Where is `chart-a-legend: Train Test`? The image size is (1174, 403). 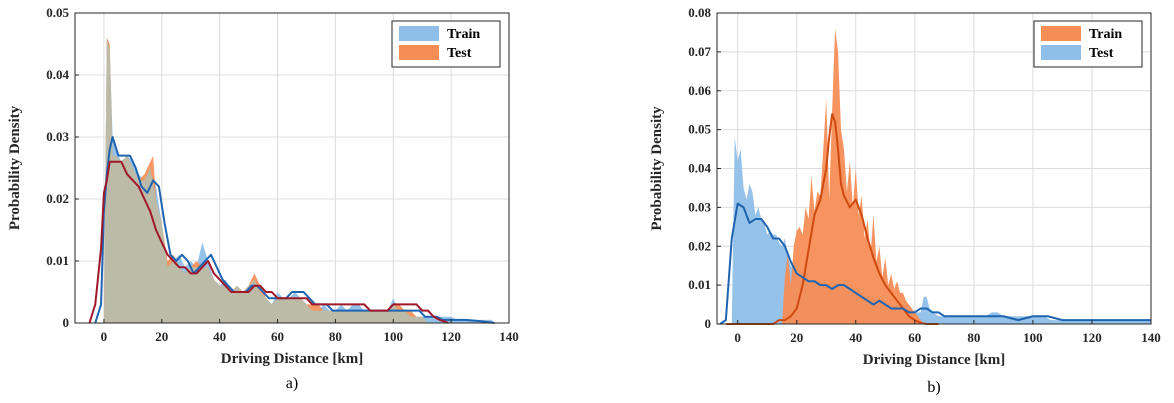
chart-a-legend: Train Test is located at coordinates (446, 44).